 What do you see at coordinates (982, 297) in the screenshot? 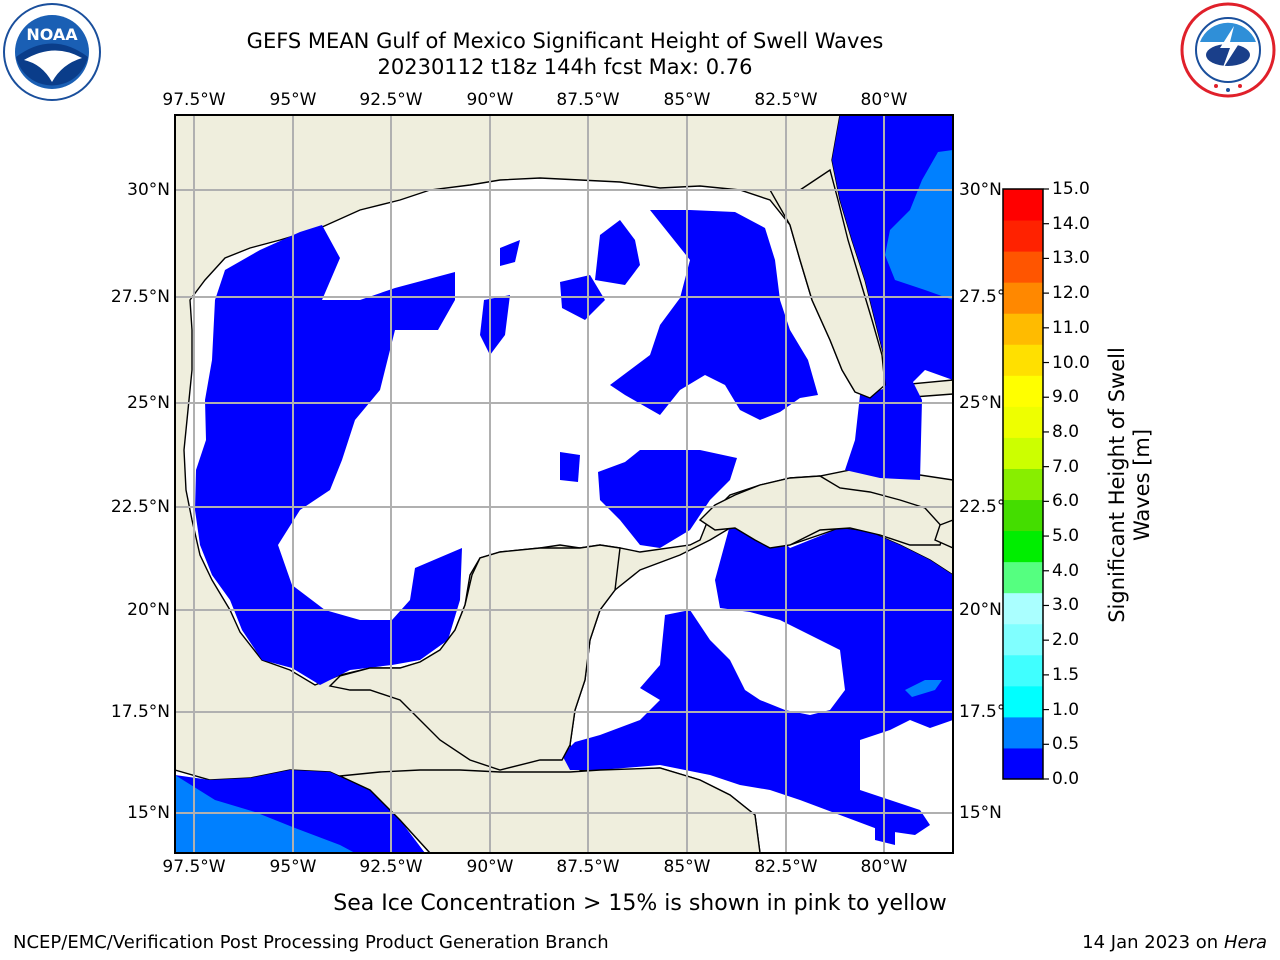
I see `lat-tick-right: 27.5°` at bounding box center [982, 297].